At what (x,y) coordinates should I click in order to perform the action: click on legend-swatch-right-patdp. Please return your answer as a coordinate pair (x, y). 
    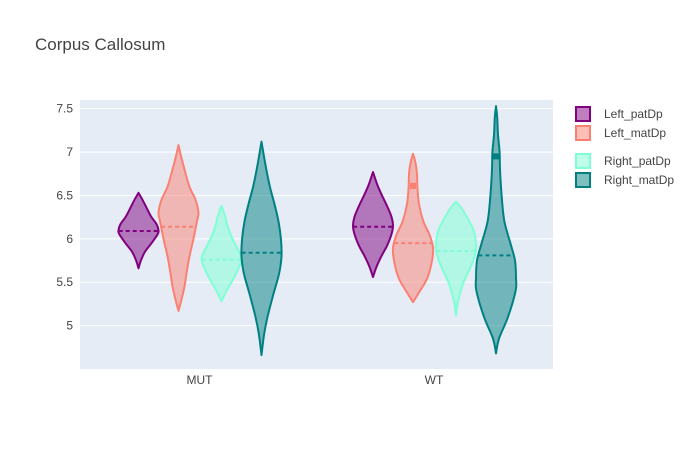
    Looking at the image, I should click on (583, 161).